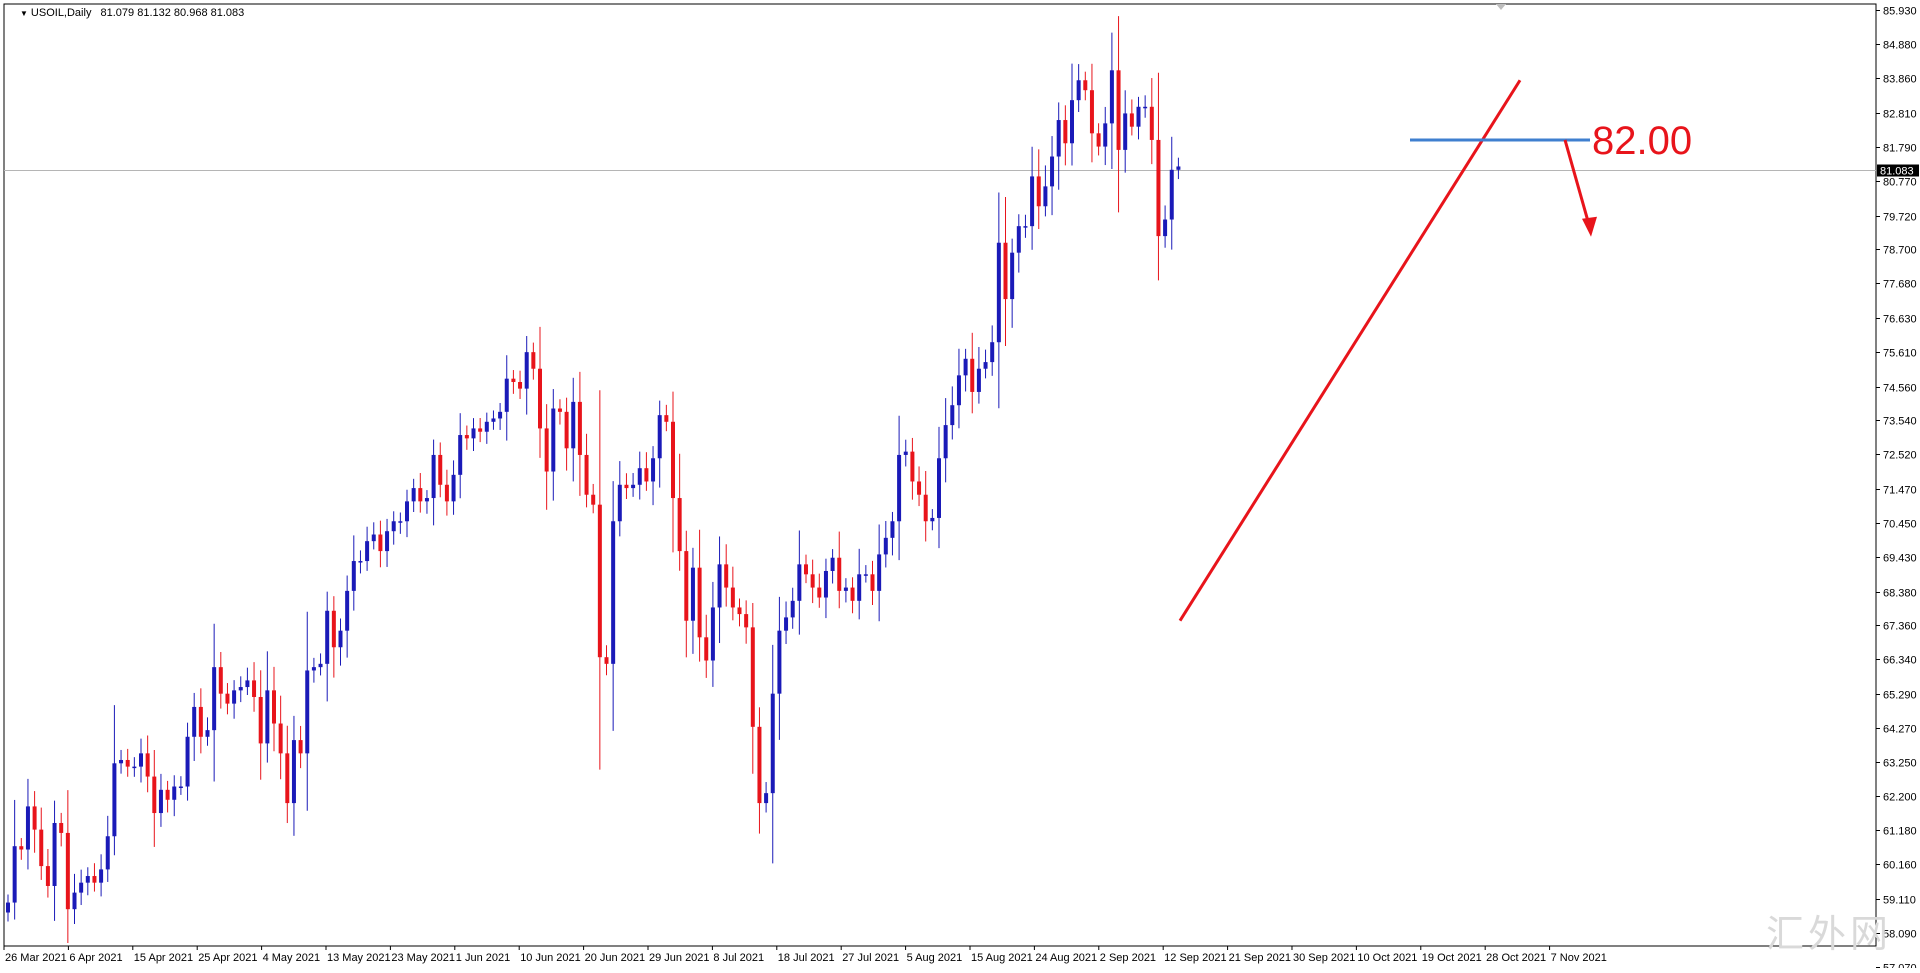 The width and height of the screenshot is (1920, 973). I want to click on trendline-support, so click(1350, 350).